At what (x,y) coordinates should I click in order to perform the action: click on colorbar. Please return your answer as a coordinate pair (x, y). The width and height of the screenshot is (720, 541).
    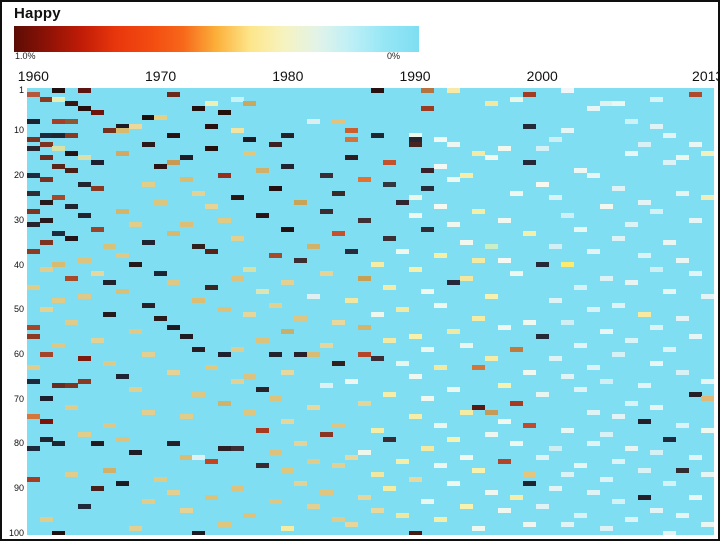
    Looking at the image, I should click on (216, 39).